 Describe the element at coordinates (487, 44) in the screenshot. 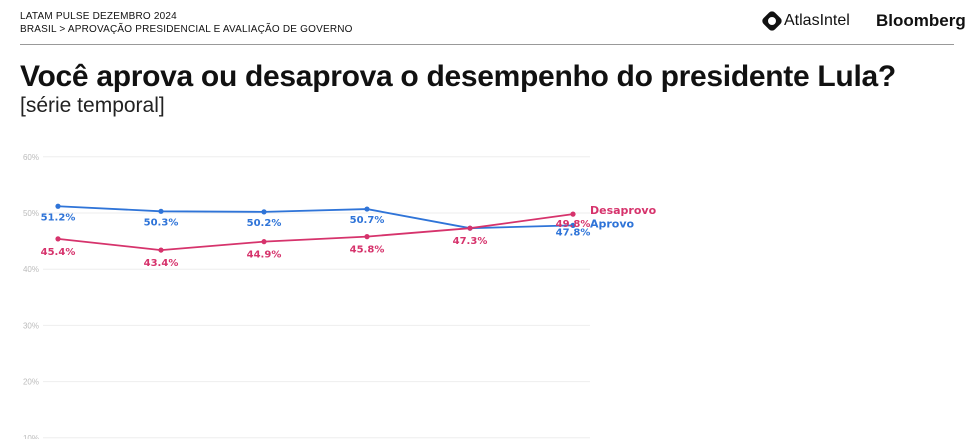

I see `header-divider` at that location.